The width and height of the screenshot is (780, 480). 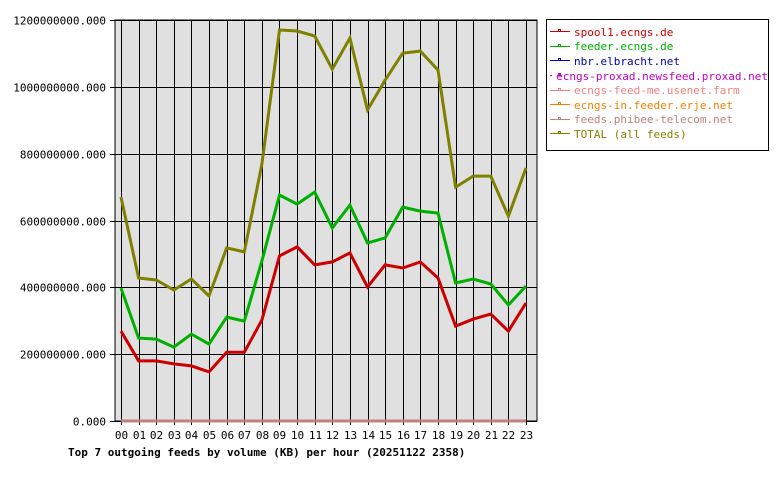 I want to click on legend-item: TOTAL (all feeds), so click(x=657, y=134).